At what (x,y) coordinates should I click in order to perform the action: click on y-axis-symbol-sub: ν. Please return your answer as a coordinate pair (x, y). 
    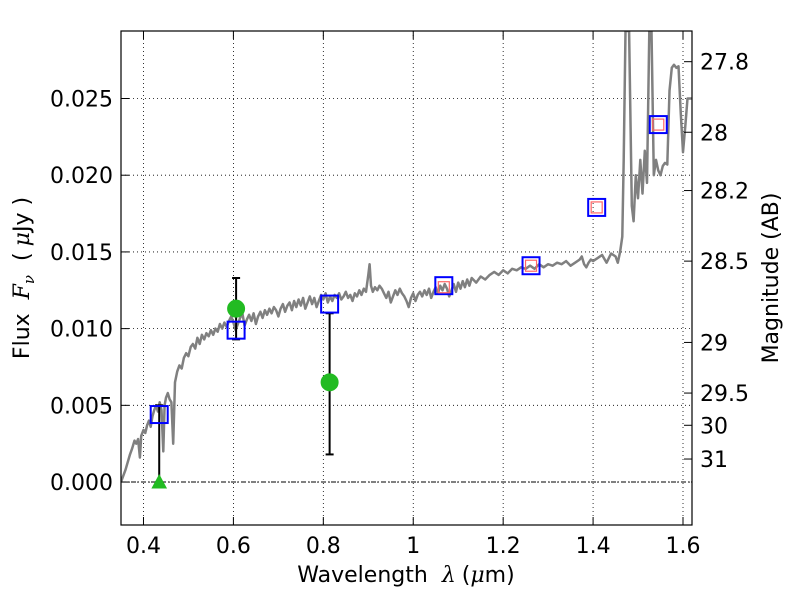
    Looking at the image, I should click on (29, 279).